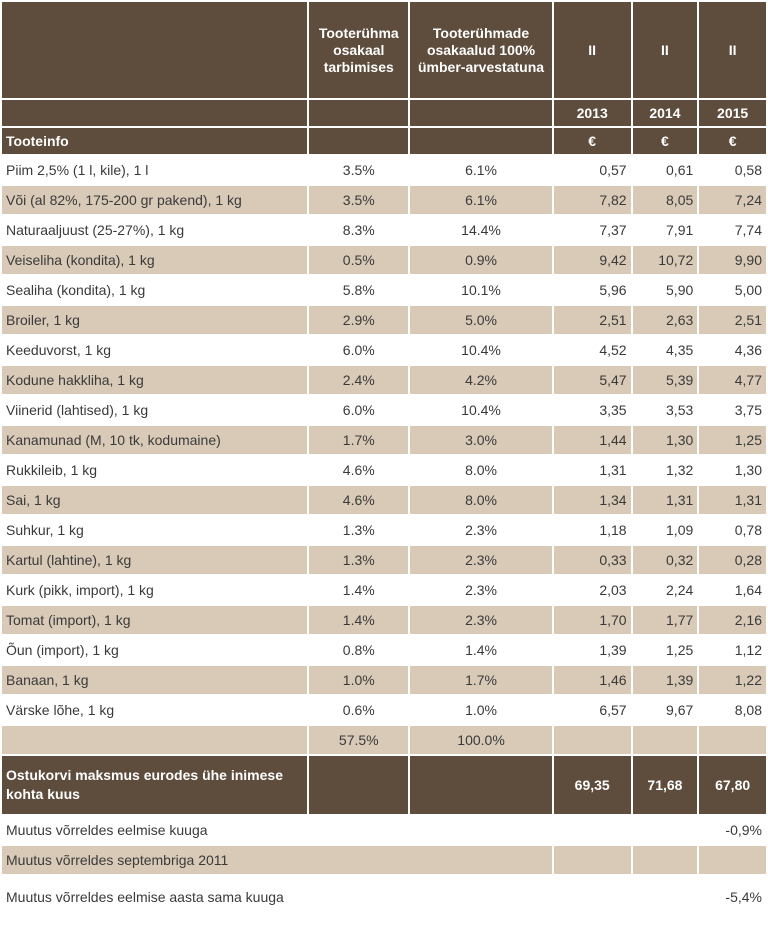  Describe the element at coordinates (481, 740) in the screenshot. I see `sum-share100: 100.0%` at that location.